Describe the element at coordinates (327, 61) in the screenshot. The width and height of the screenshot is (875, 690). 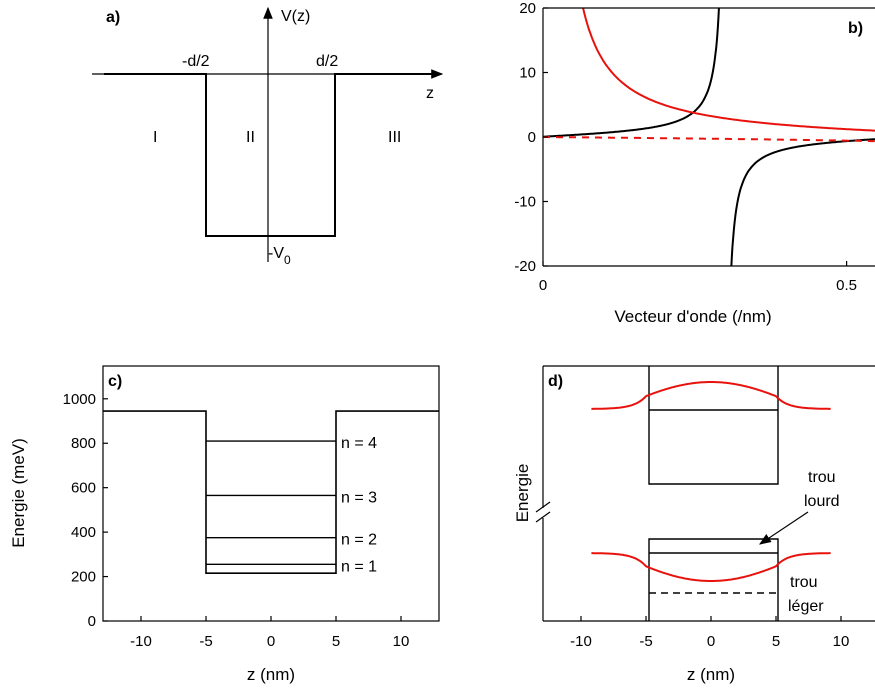
I see `right-edge-label: d/2` at that location.